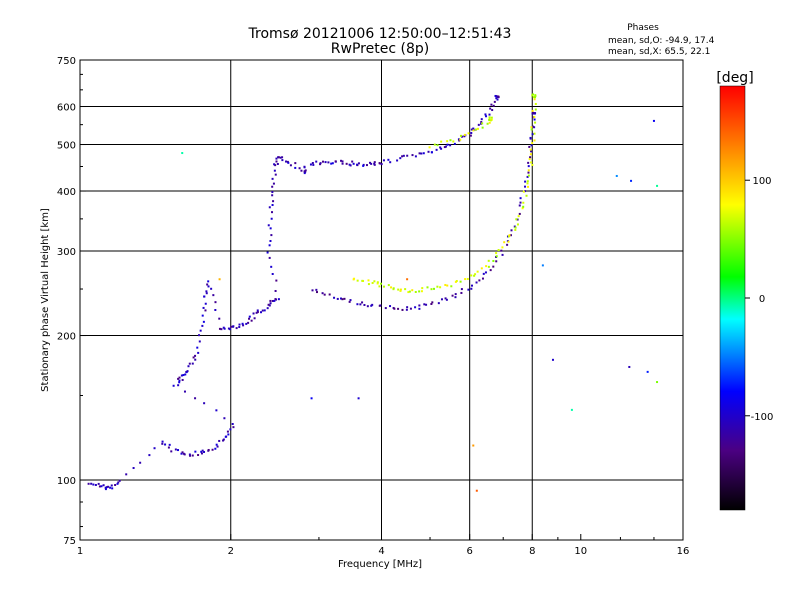 The height and width of the screenshot is (600, 800). Describe the element at coordinates (66, 61) in the screenshot. I see `y-tick-label: 750` at that location.